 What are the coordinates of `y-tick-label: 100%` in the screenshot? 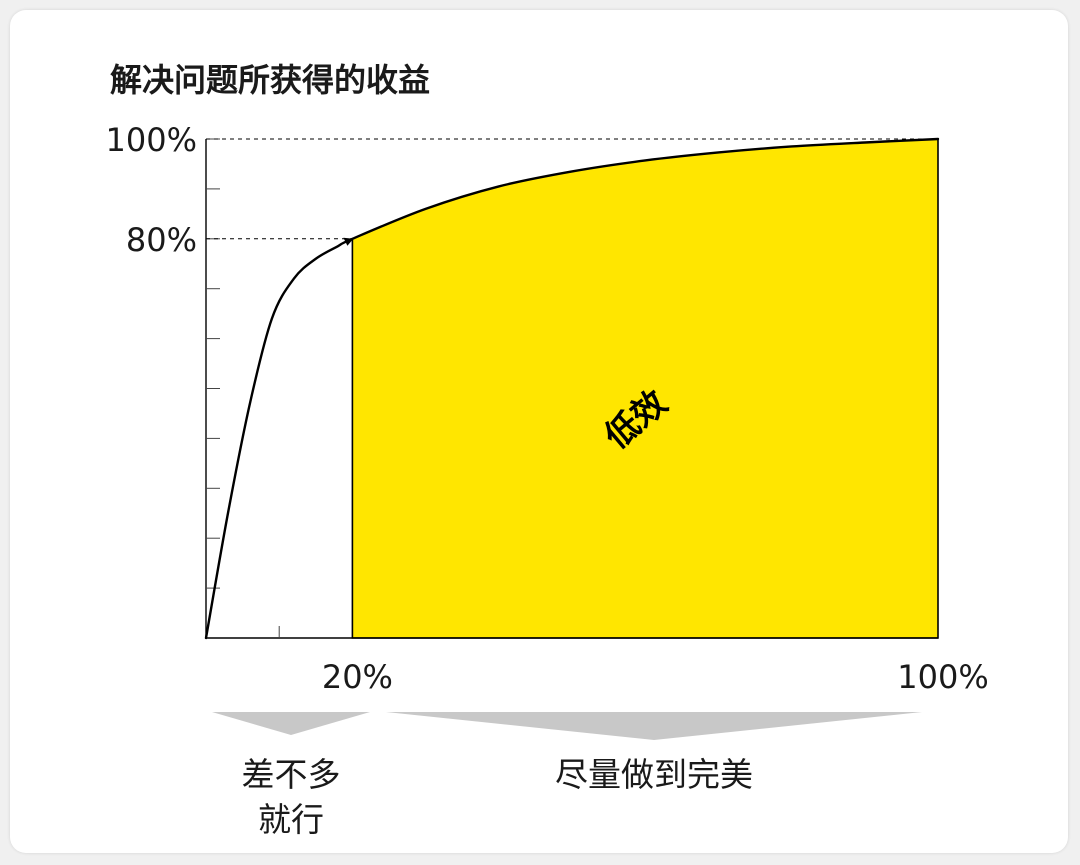 It's located at (151, 140).